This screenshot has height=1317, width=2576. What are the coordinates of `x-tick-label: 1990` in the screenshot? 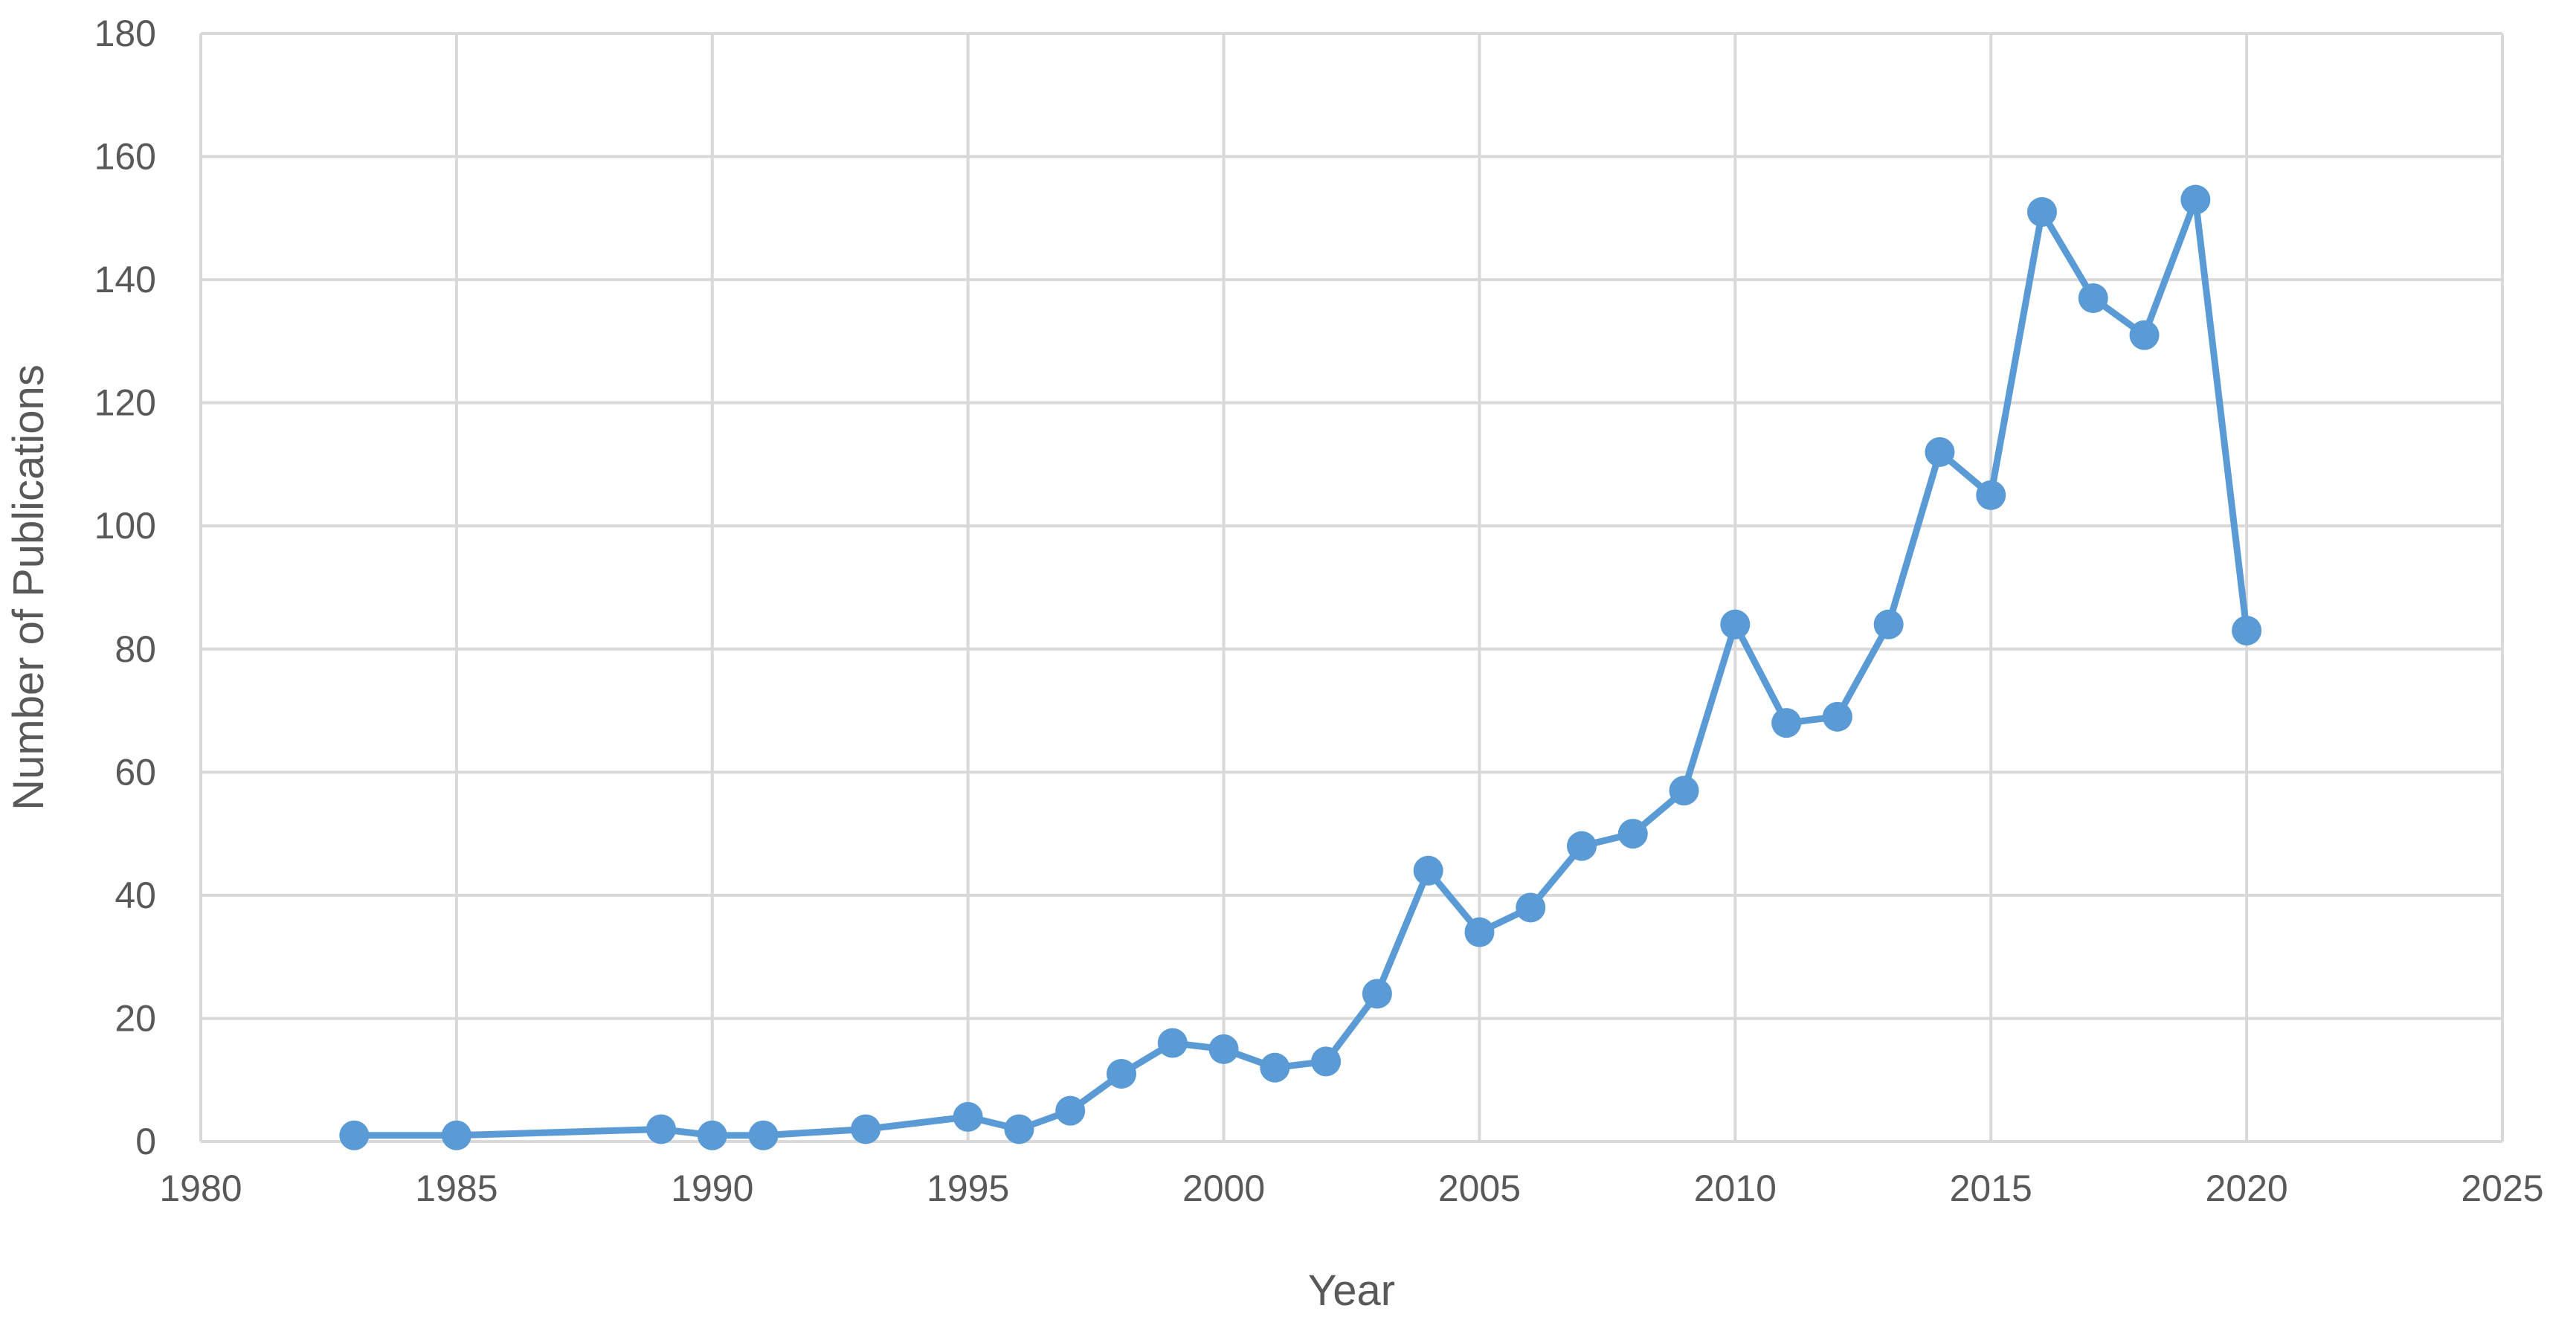 It's located at (712, 1188).